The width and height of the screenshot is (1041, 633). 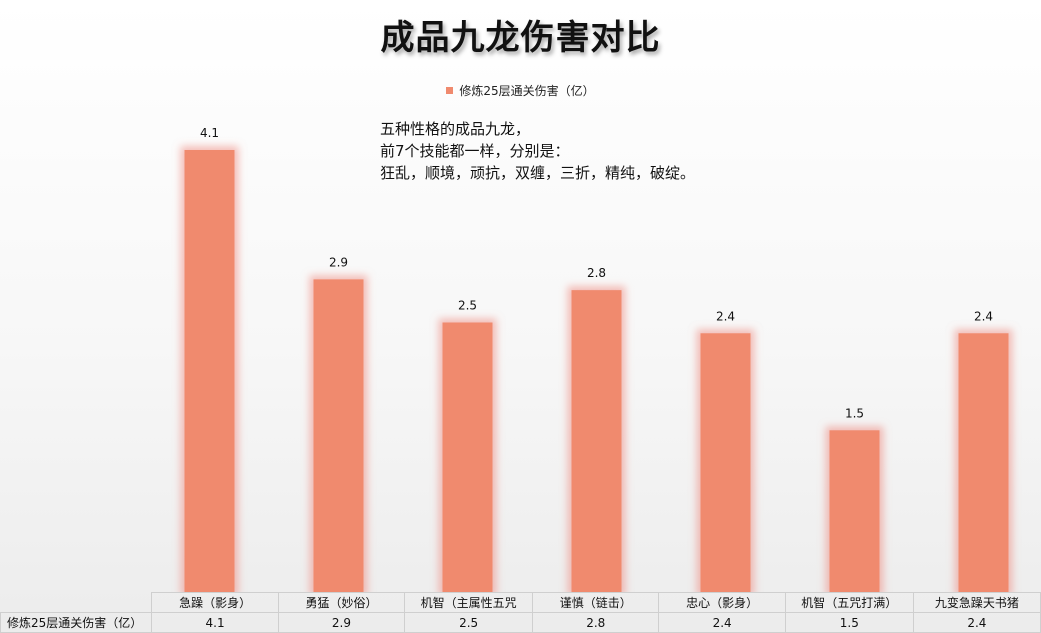 I want to click on data-label-0: 4.1, so click(x=209, y=133).